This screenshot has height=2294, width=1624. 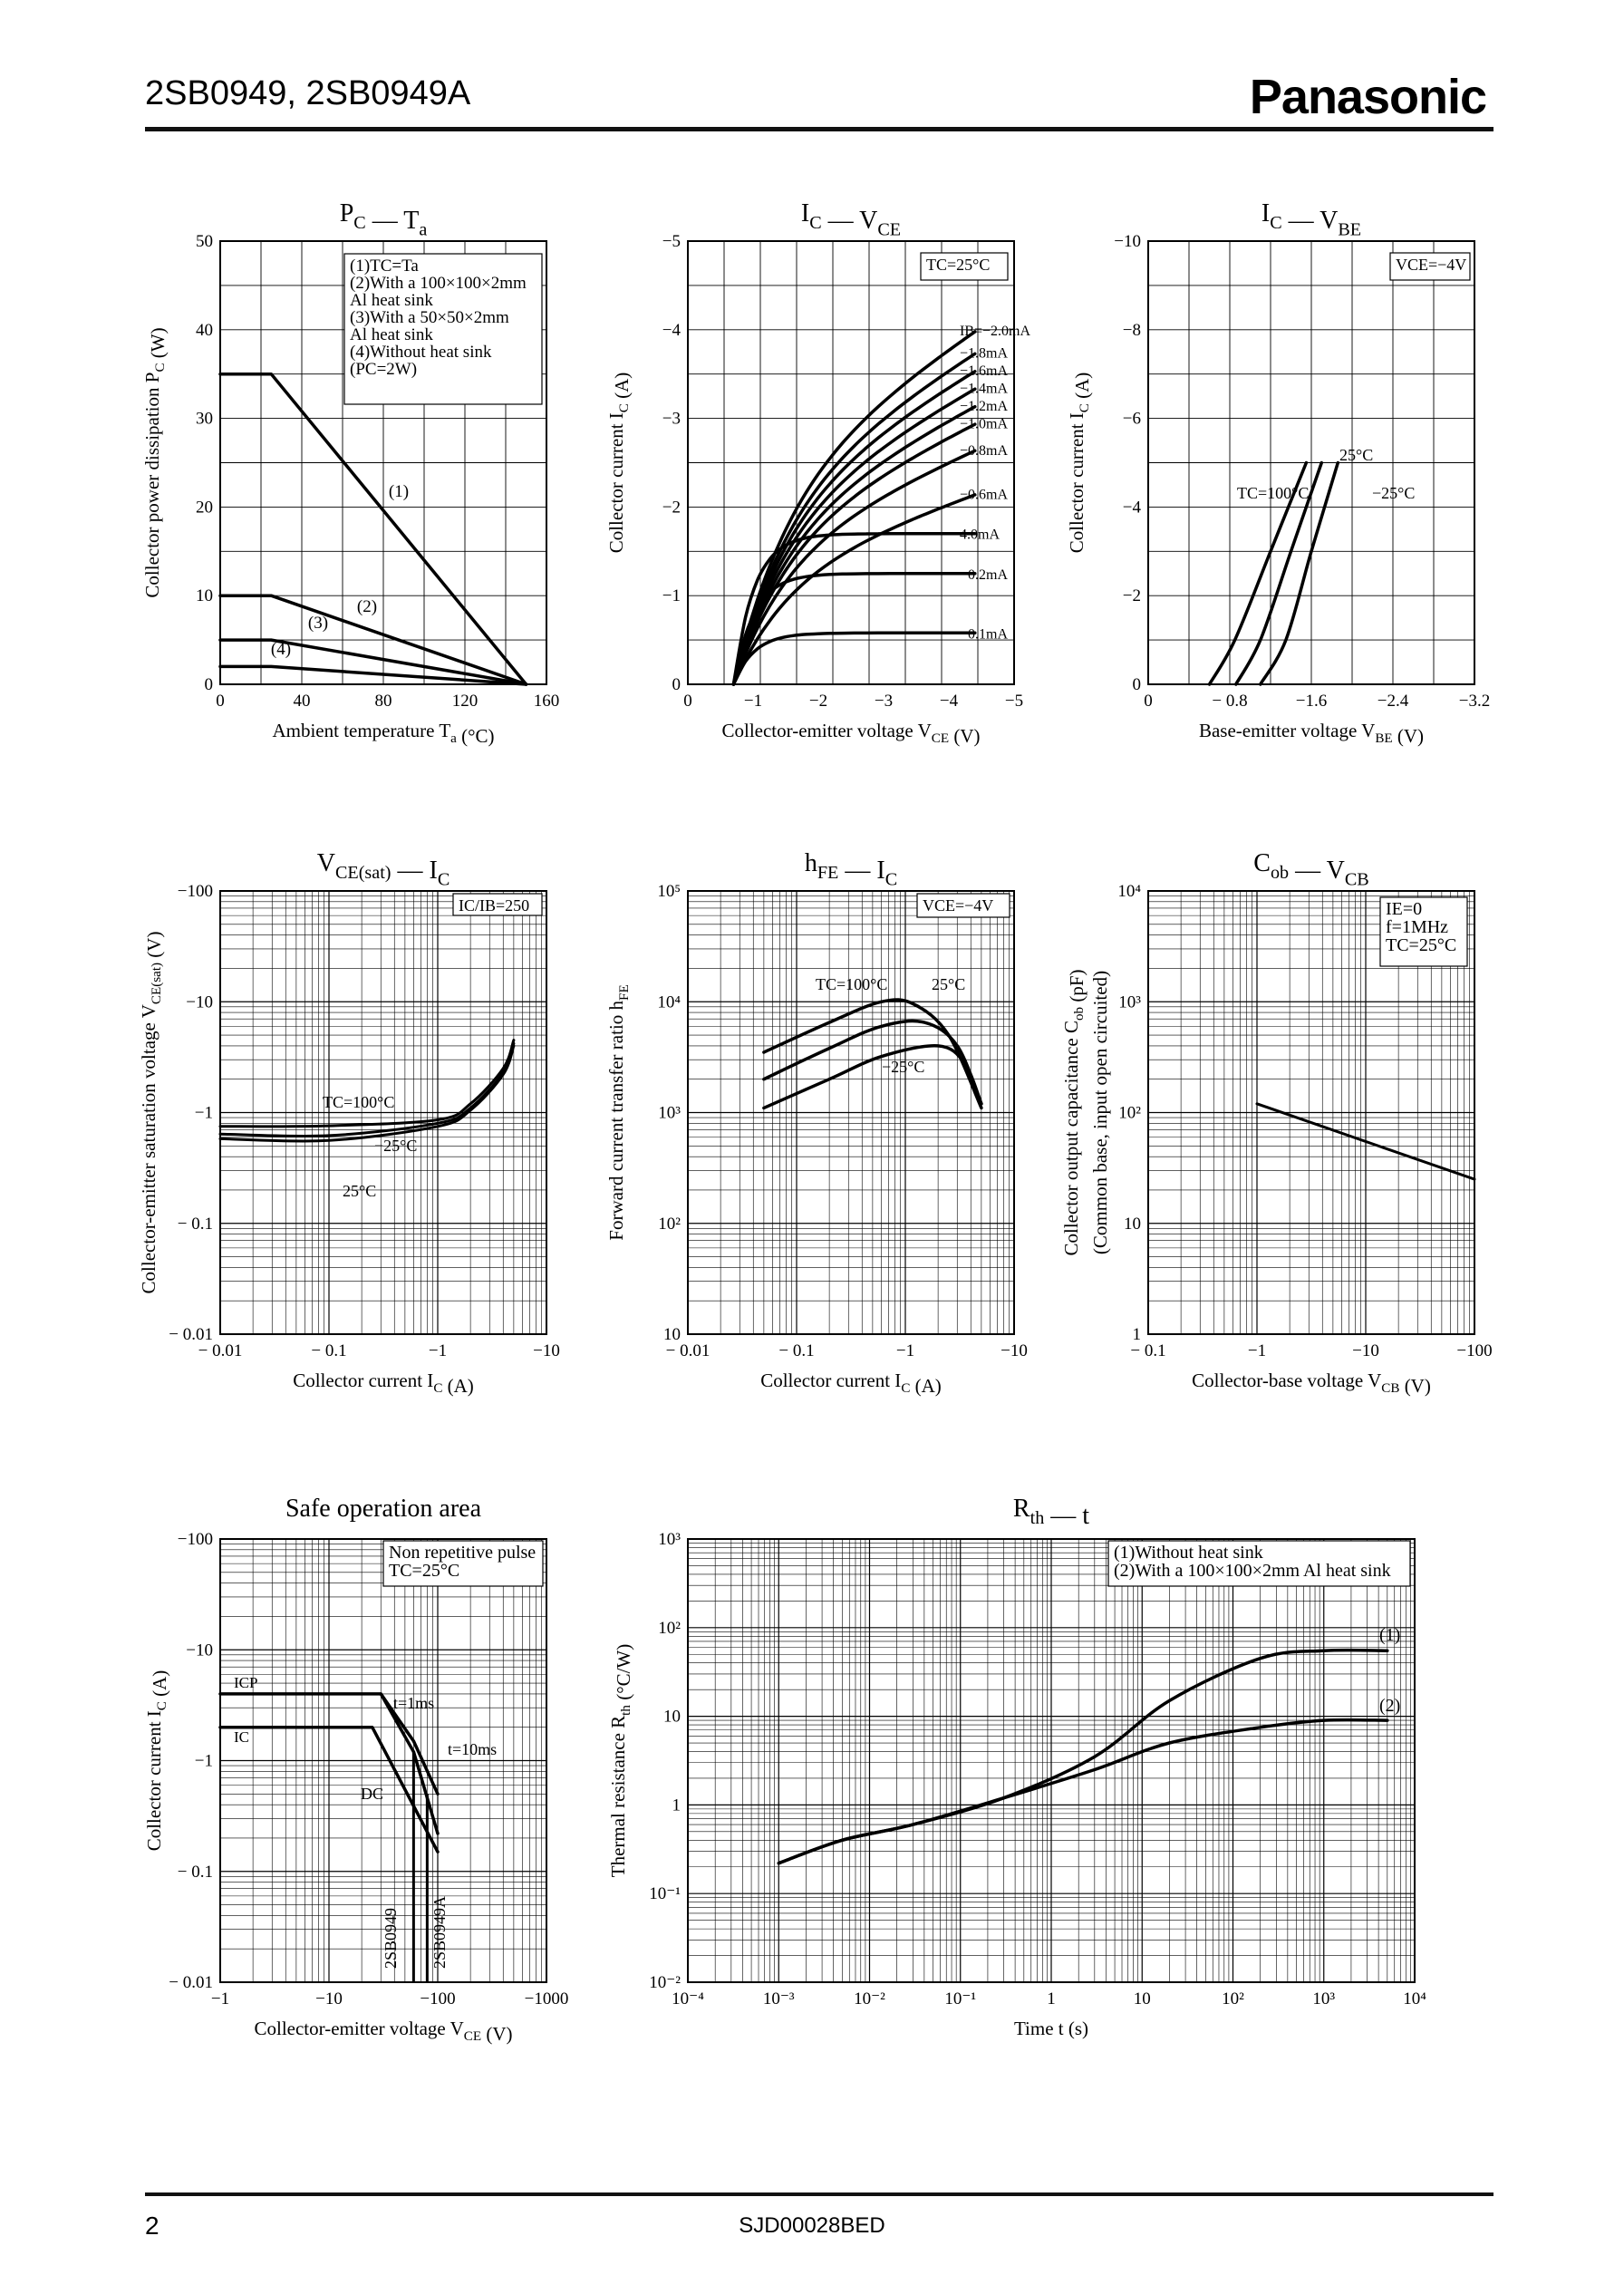 What do you see at coordinates (995, 331) in the screenshot?
I see `icvce-curve-label: IB=−2.0mA` at bounding box center [995, 331].